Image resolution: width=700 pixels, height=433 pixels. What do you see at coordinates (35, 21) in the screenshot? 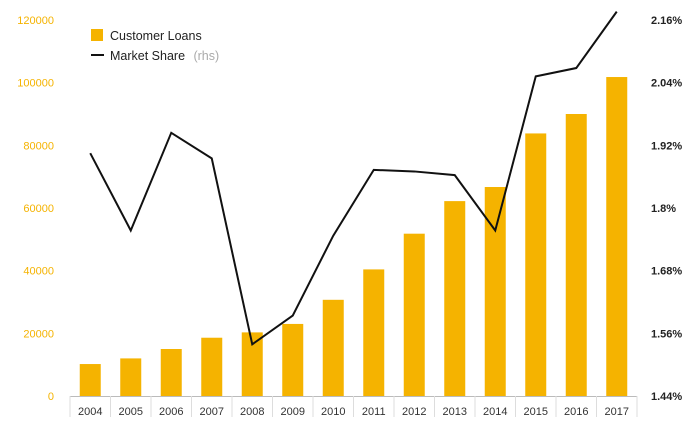
I see `y-left-tick-label: 120000` at bounding box center [35, 21].